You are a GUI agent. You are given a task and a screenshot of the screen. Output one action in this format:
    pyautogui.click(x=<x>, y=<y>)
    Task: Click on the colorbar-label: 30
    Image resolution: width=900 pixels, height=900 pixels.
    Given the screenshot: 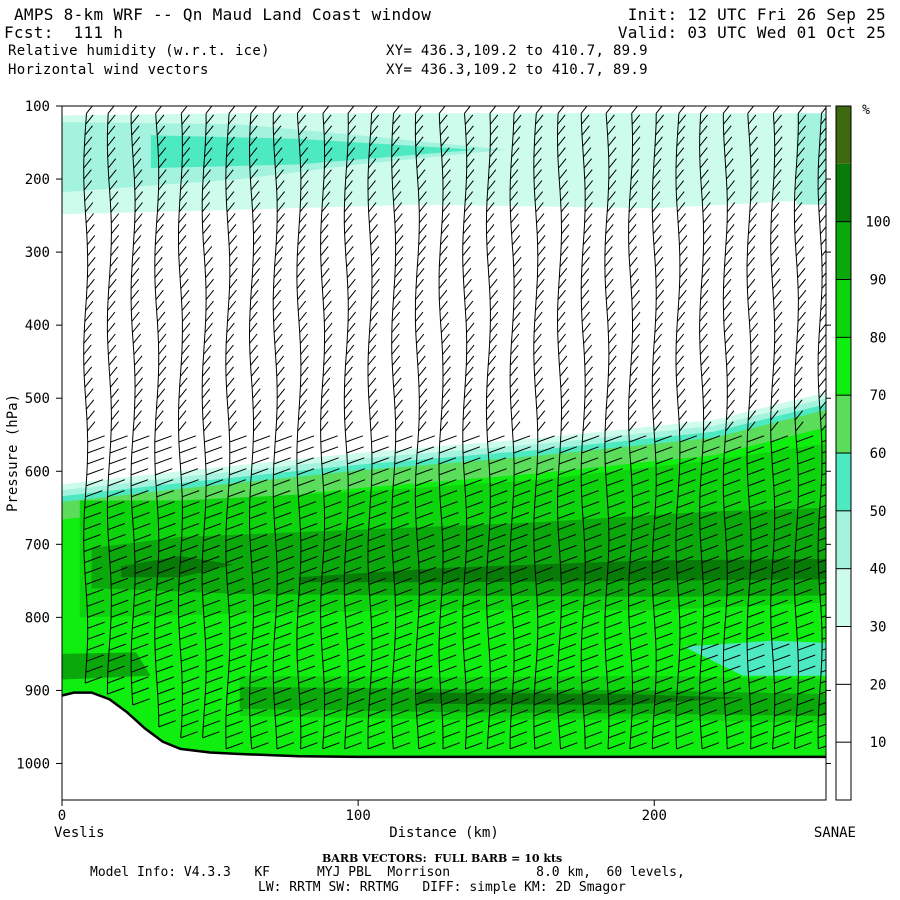 What is the action you would take?
    pyautogui.click(x=878, y=628)
    